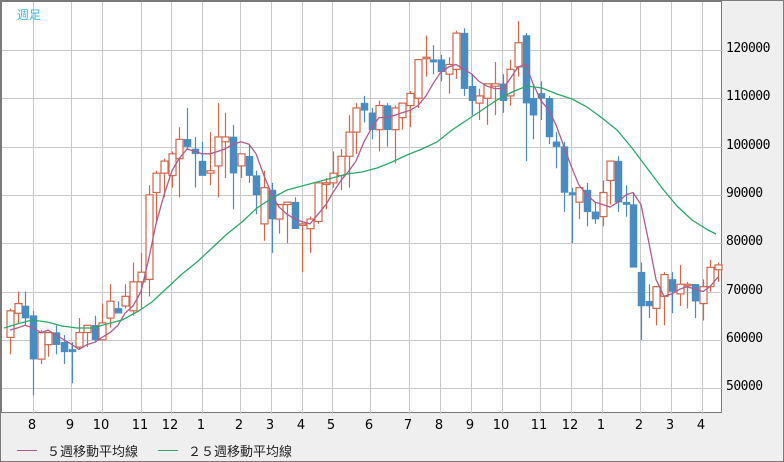 The image size is (784, 462). I want to click on x-tick-label: 5, so click(331, 425).